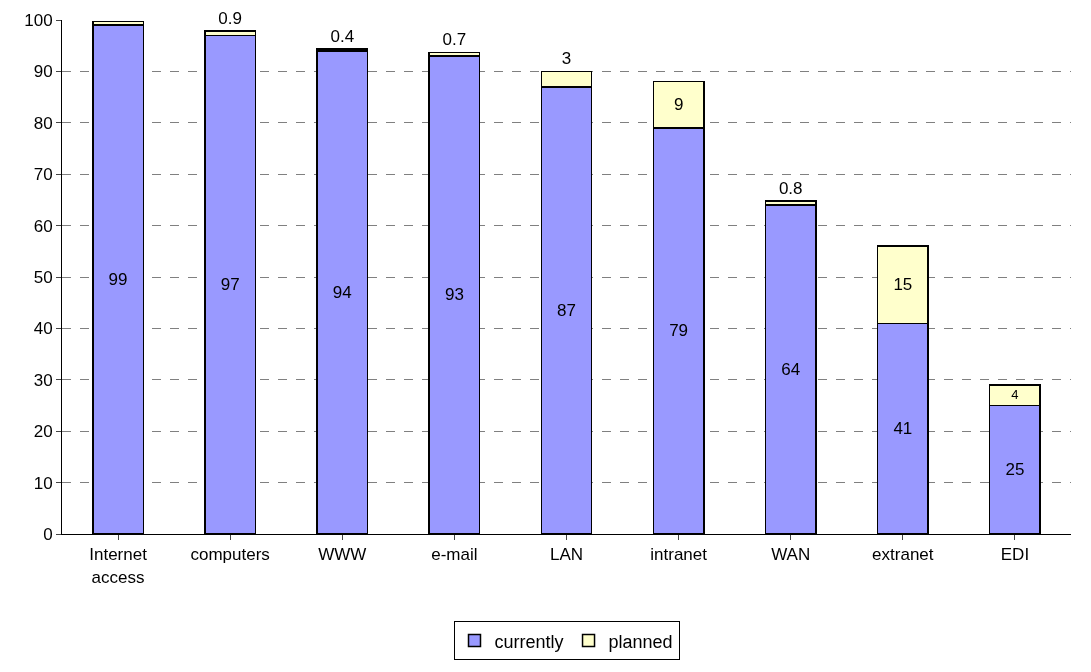 Image resolution: width=1091 pixels, height=672 pixels. What do you see at coordinates (640, 641) in the screenshot?
I see `legend-label: planned` at bounding box center [640, 641].